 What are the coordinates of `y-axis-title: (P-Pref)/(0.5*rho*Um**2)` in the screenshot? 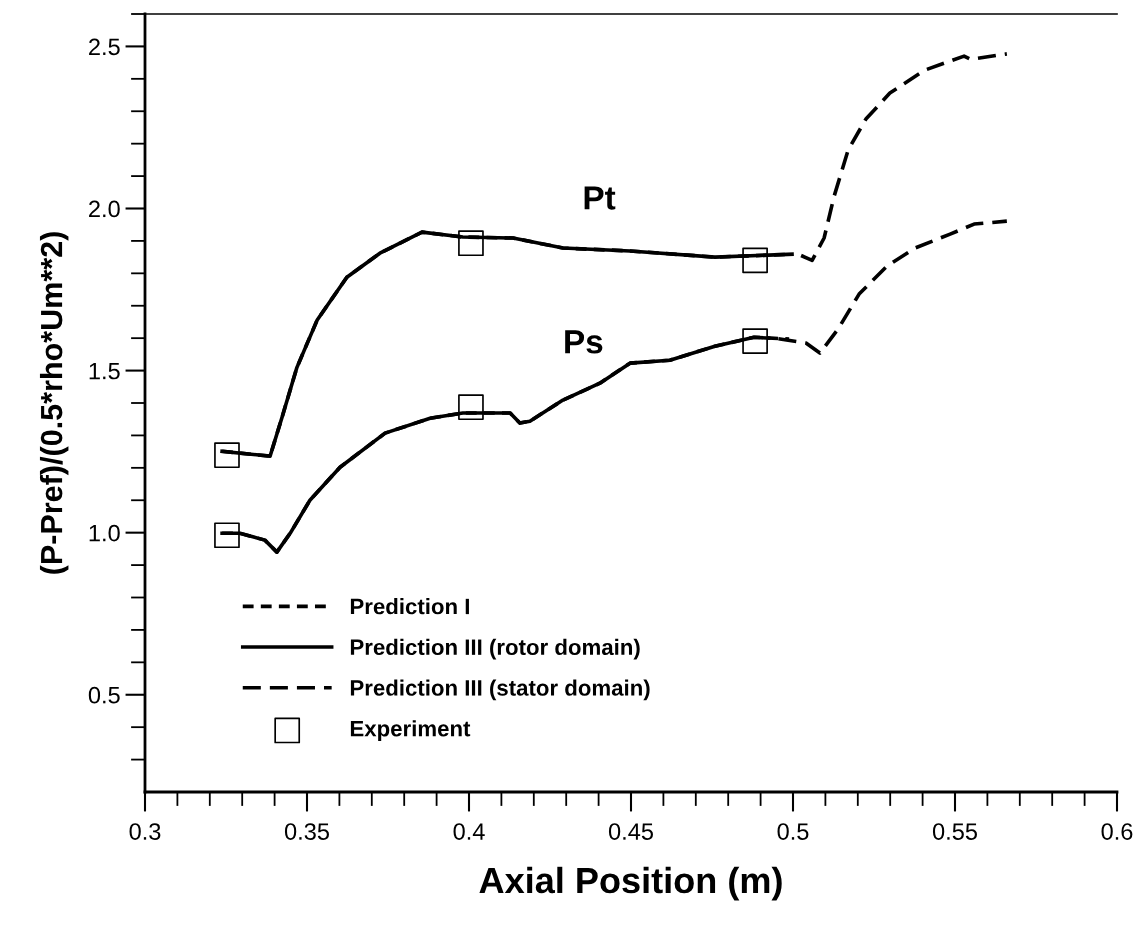 It's located at (54, 403).